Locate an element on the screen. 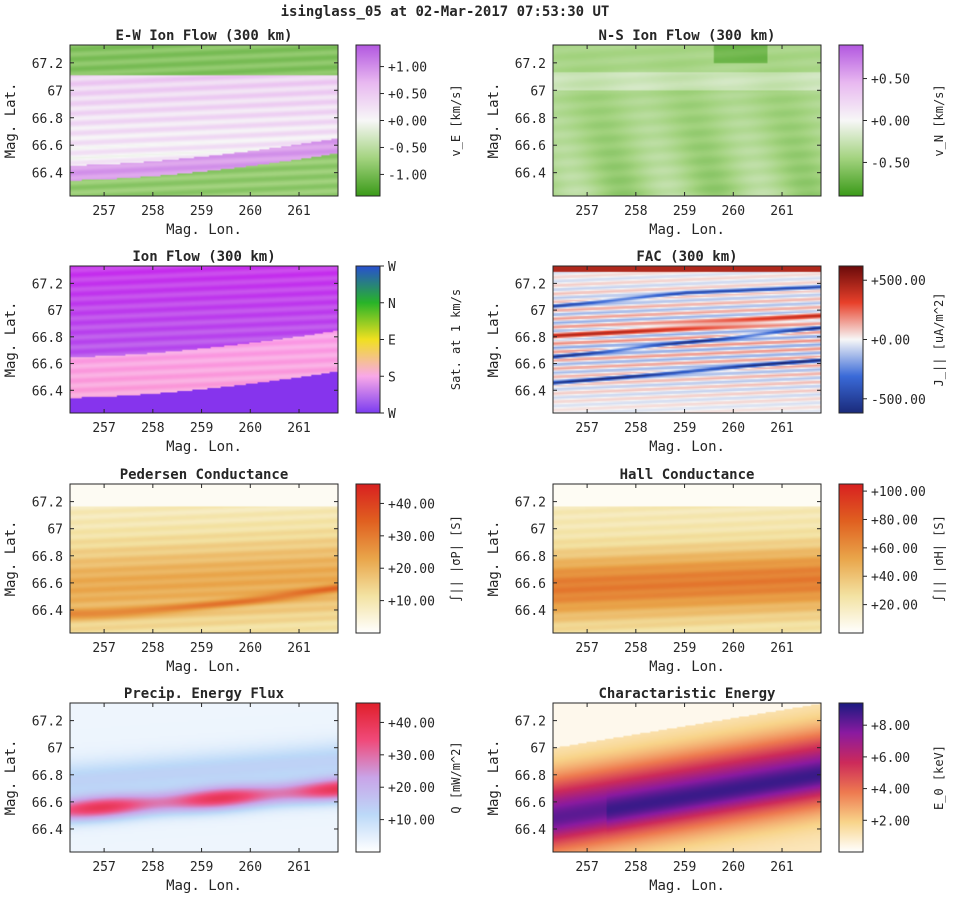 This screenshot has width=975, height=900. colorbar-tick-label: -1.00 is located at coordinates (407, 175).